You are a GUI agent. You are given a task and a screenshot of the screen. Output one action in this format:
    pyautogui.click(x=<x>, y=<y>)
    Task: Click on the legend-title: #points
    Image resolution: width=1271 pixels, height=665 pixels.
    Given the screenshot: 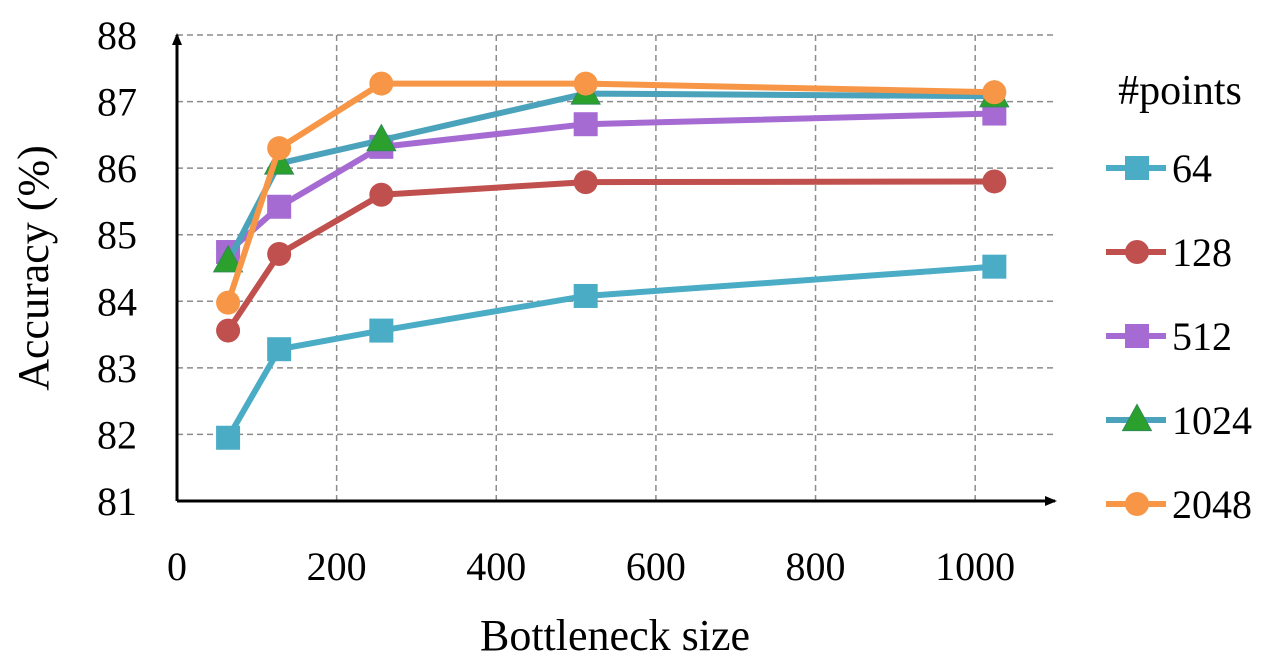 What is the action you would take?
    pyautogui.click(x=1180, y=91)
    